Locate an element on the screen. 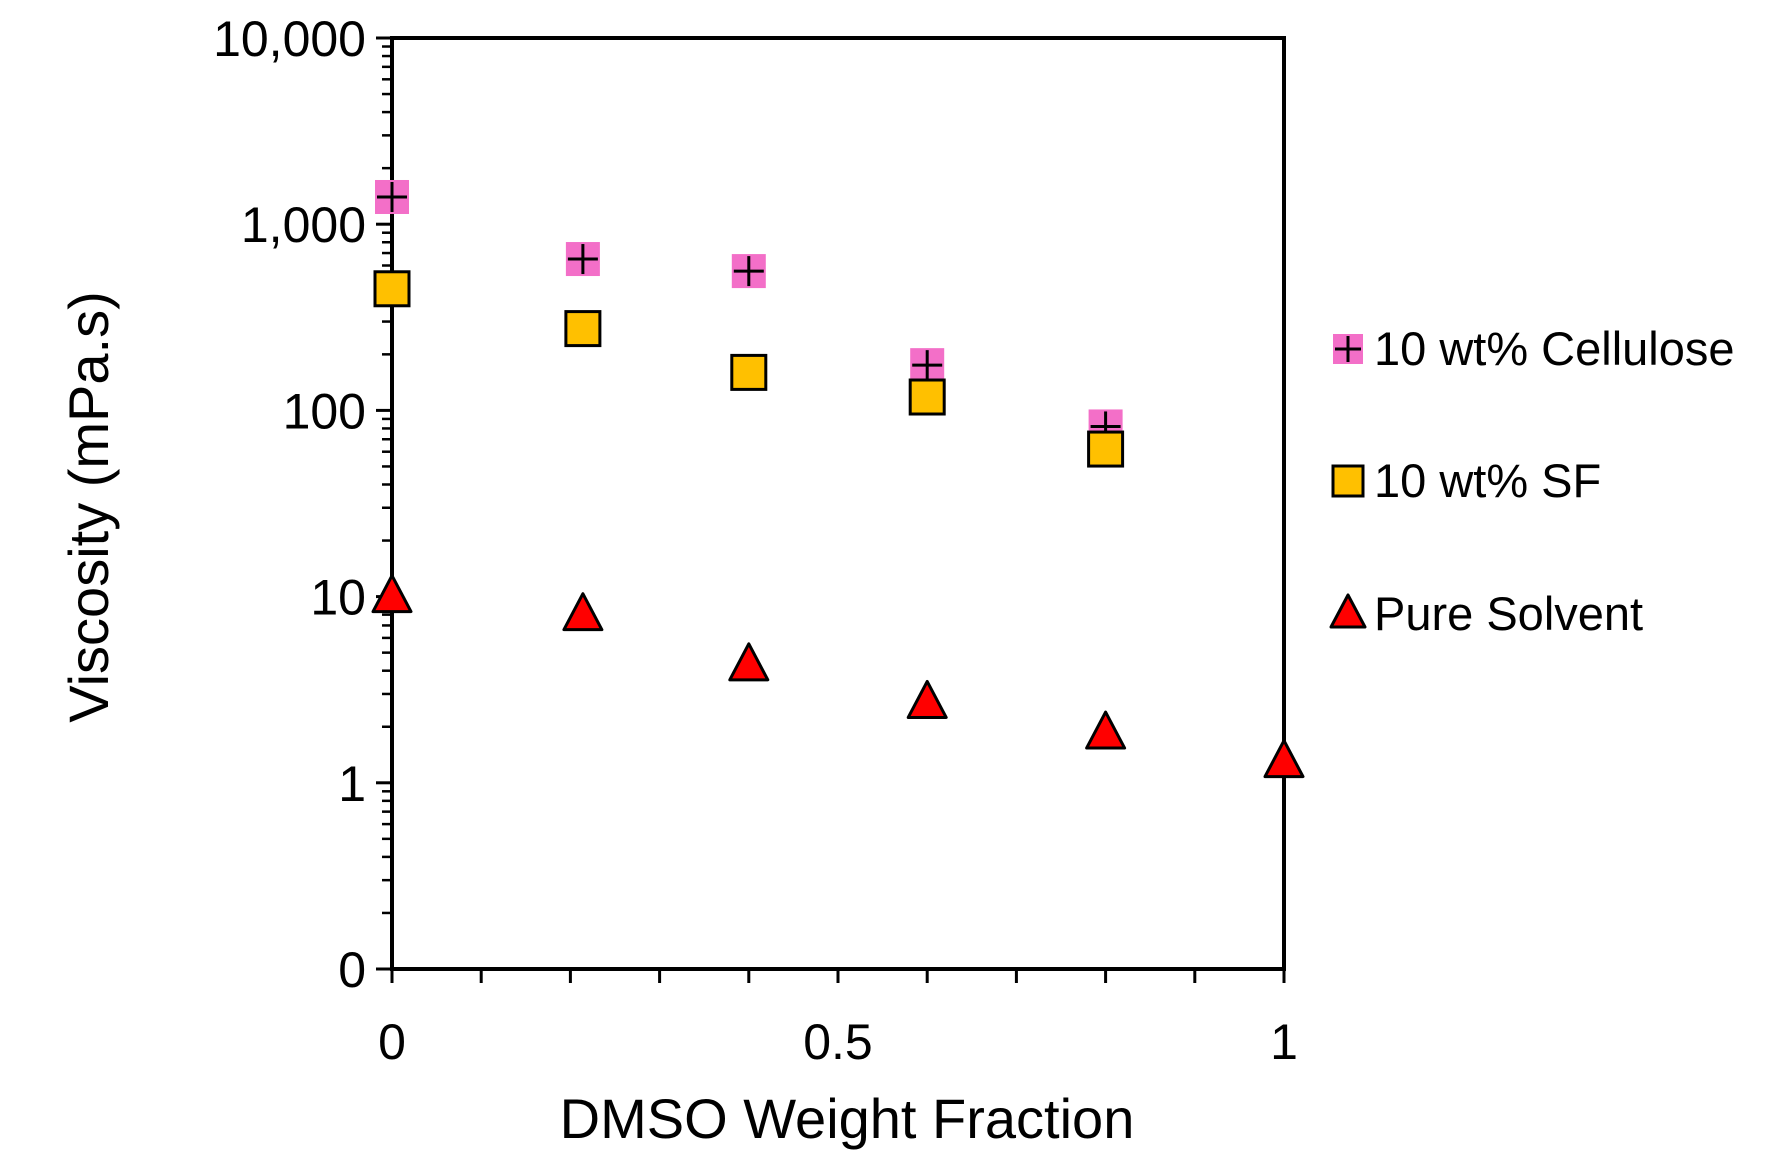 The height and width of the screenshot is (1174, 1792). series-sf is located at coordinates (749, 369).